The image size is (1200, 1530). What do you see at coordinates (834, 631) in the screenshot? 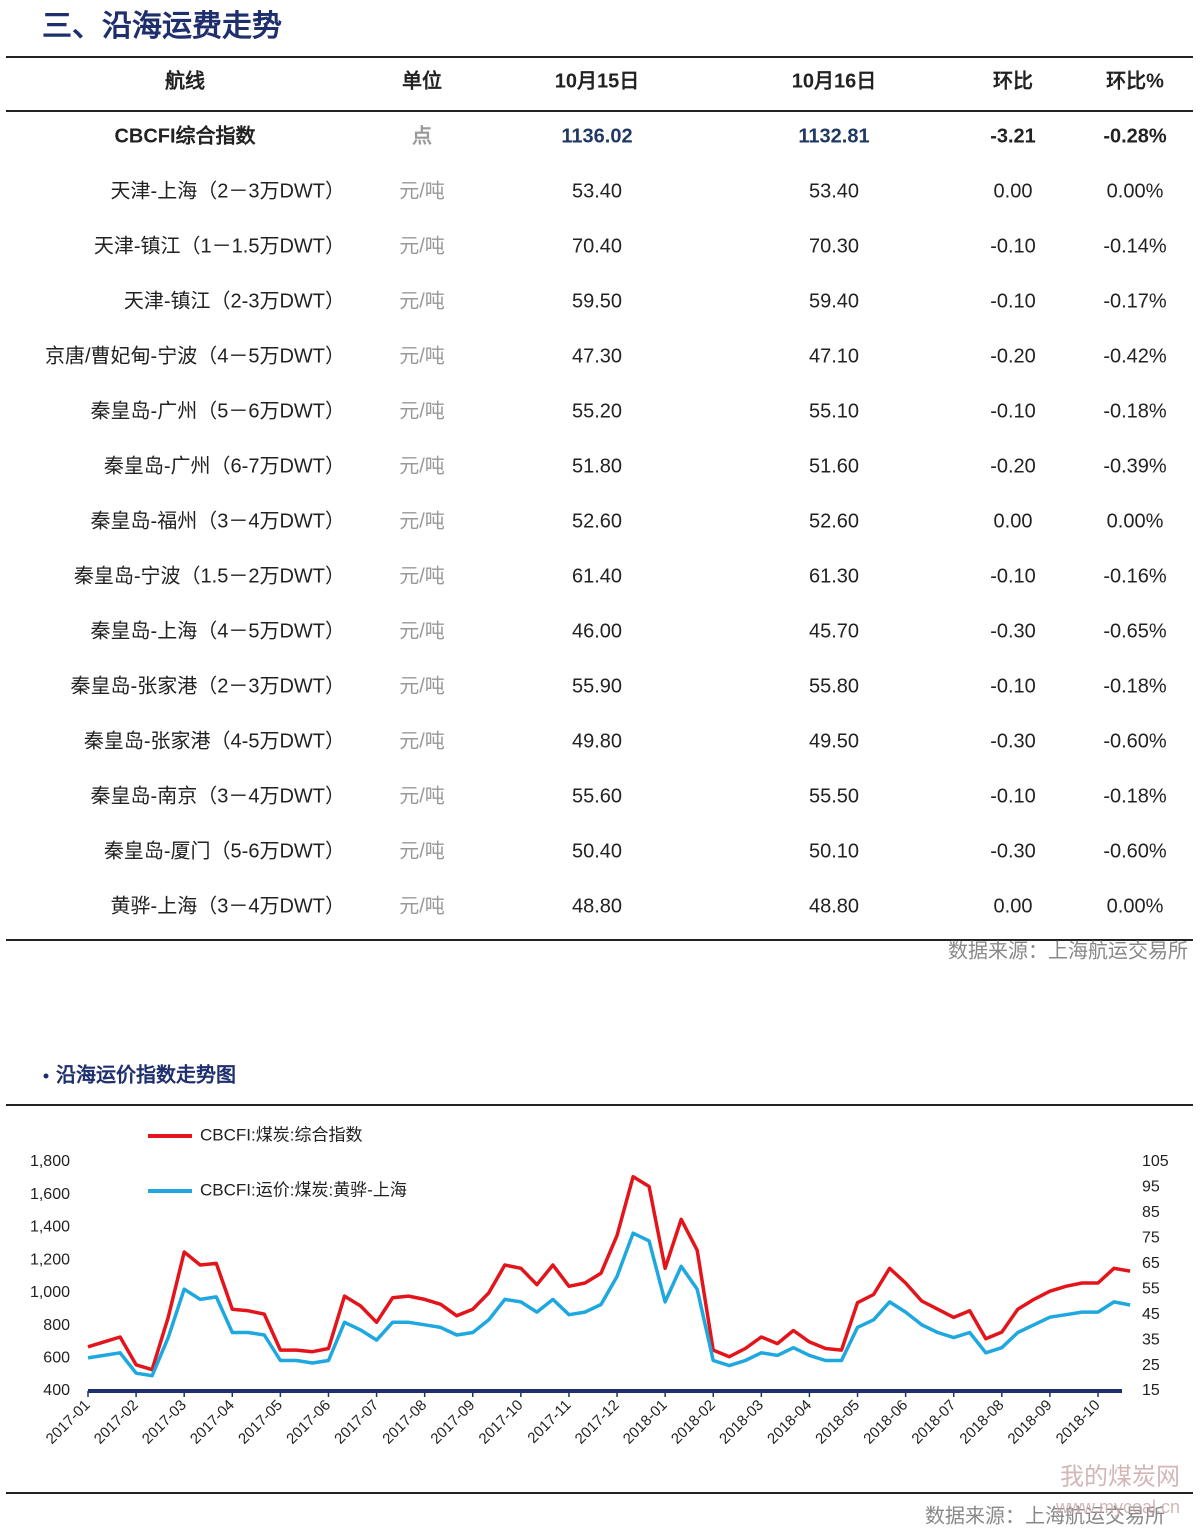
I see `cell: 45.70` at bounding box center [834, 631].